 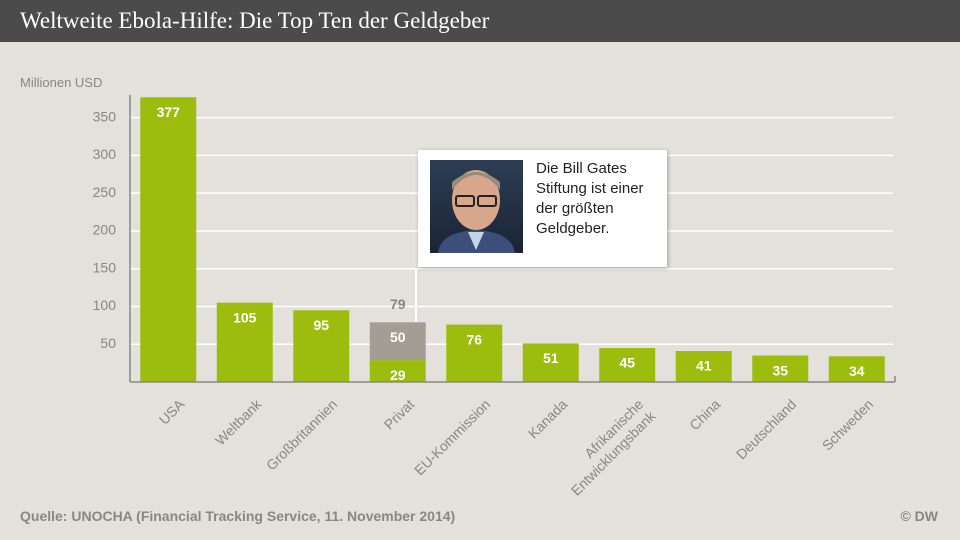 What do you see at coordinates (398, 337) in the screenshot?
I see `value-label: 50` at bounding box center [398, 337].